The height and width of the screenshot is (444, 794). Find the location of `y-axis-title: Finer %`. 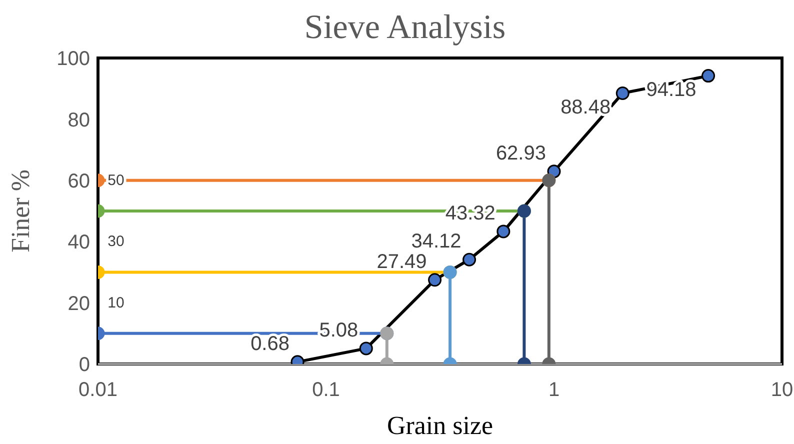

y-axis-title: Finer % is located at coordinates (21, 211).